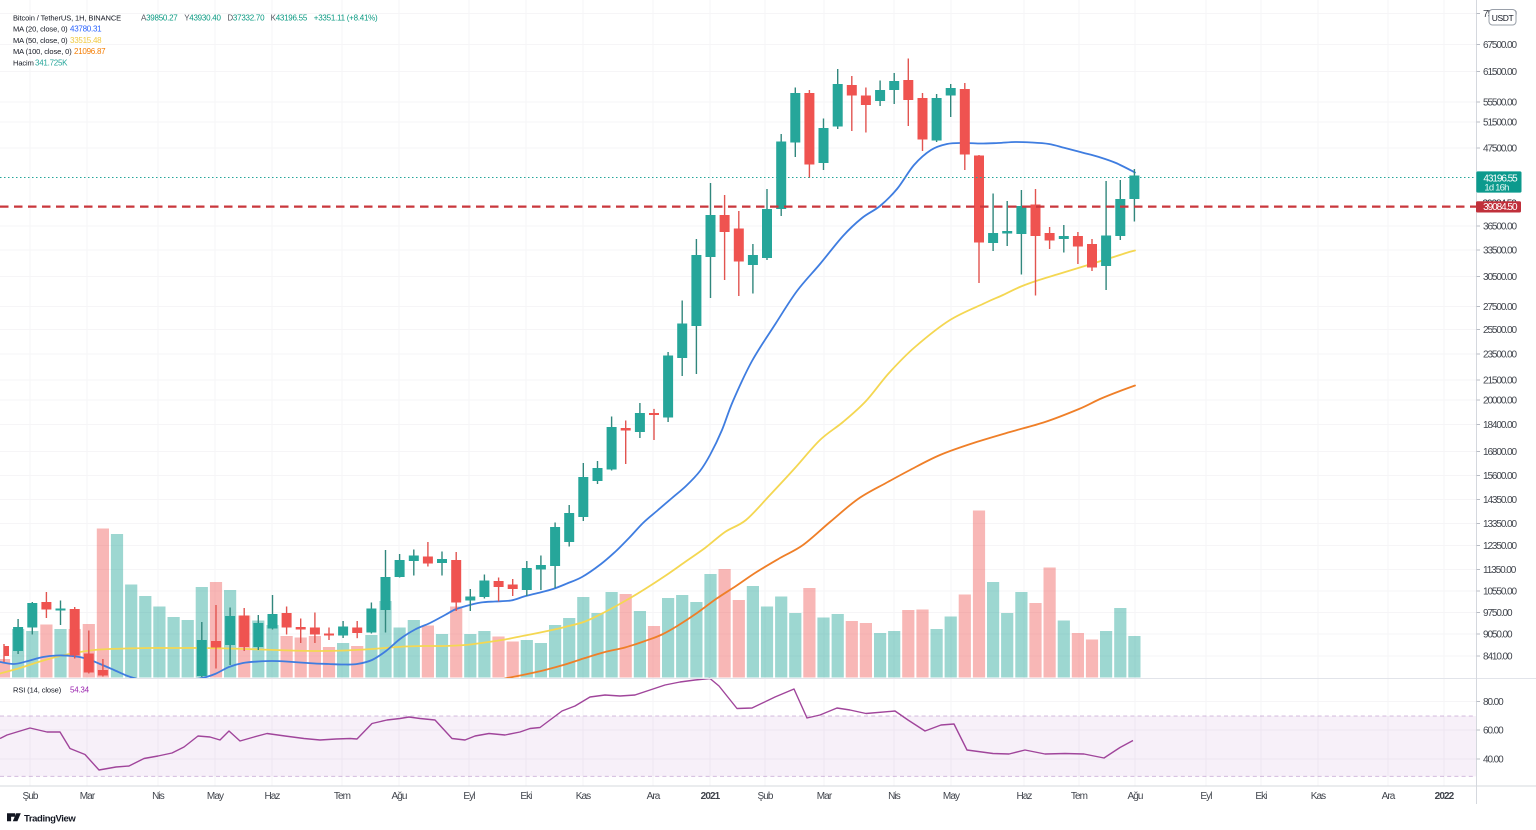 This screenshot has height=830, width=1536. What do you see at coordinates (346, 18) in the screenshot?
I see `svg-text: +3351.11 (+8.41%)` at bounding box center [346, 18].